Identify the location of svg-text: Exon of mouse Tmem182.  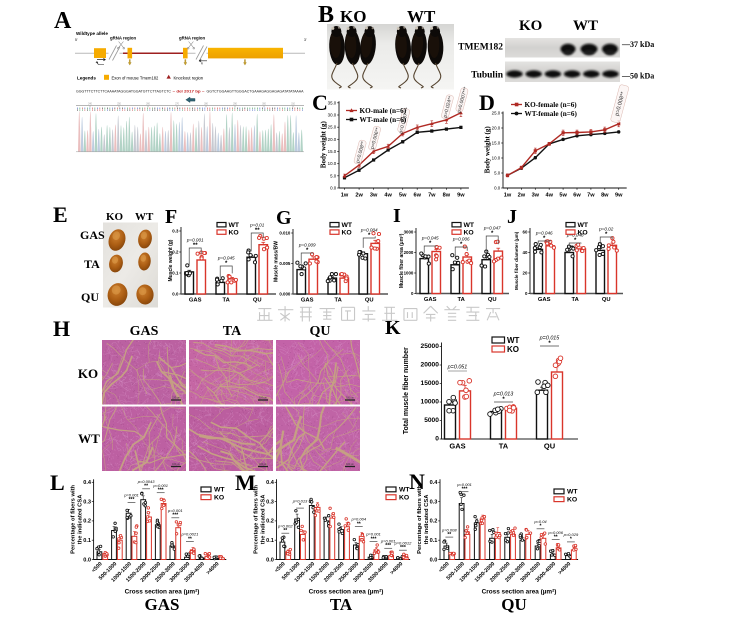
(136, 77).